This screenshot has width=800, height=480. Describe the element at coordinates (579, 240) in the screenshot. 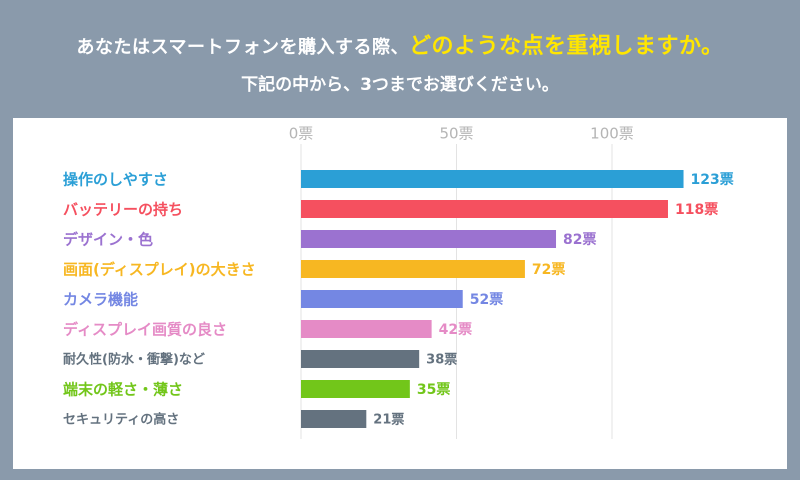

I see `value-label: 82票` at that location.